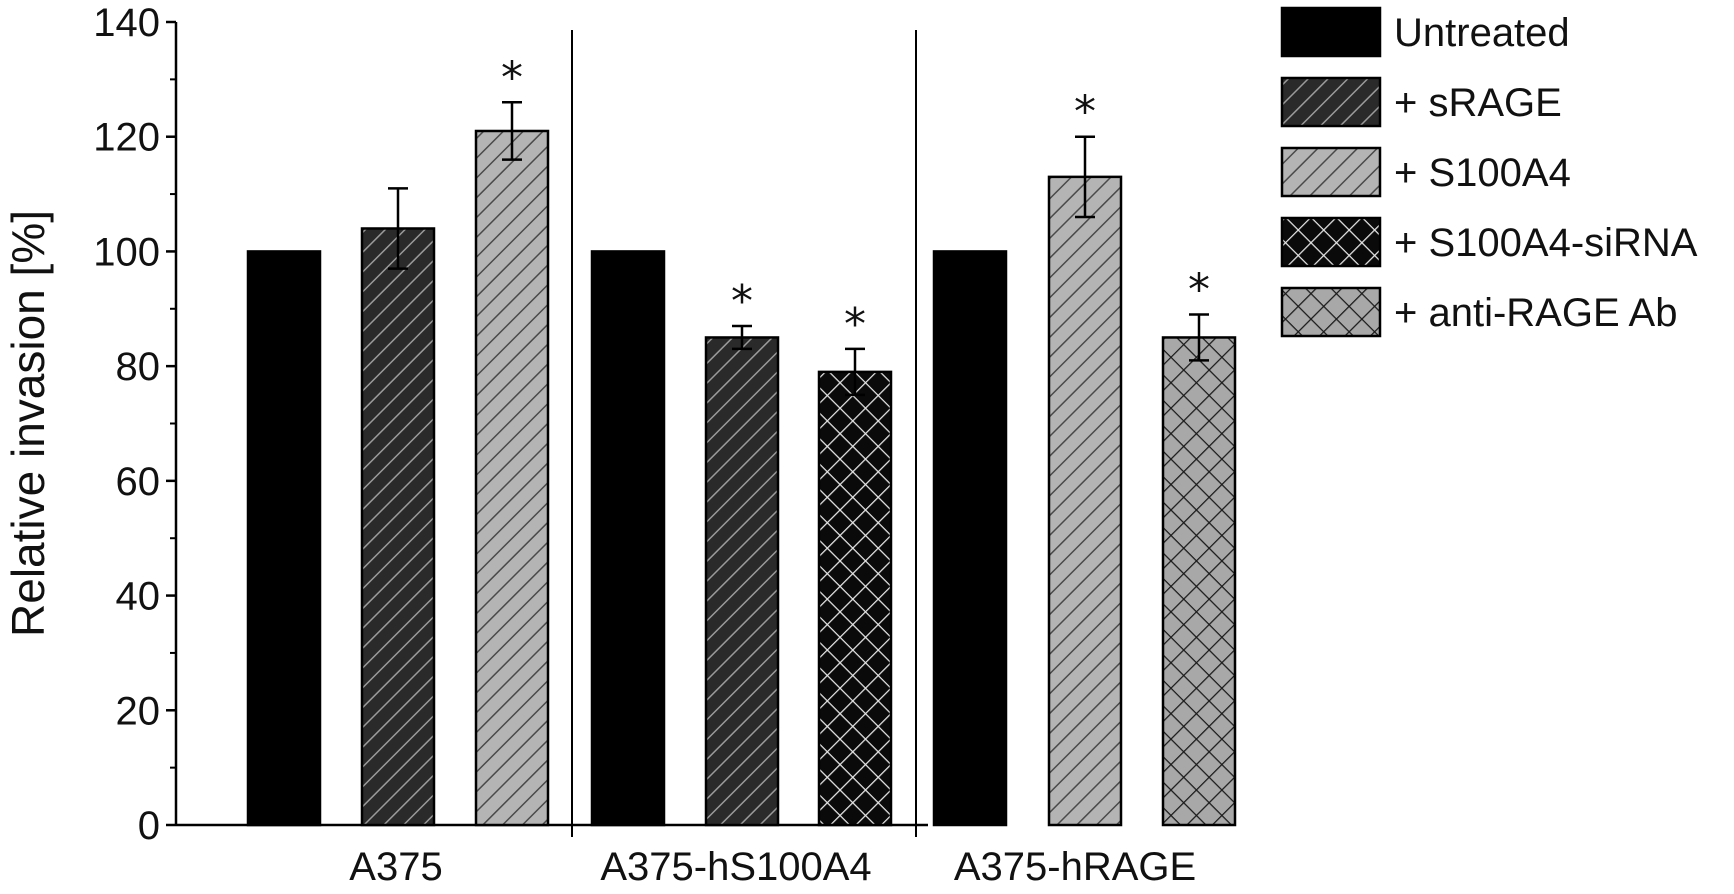  Describe the element at coordinates (1075, 867) in the screenshot. I see `x-group-label: A375-hRAGE` at that location.